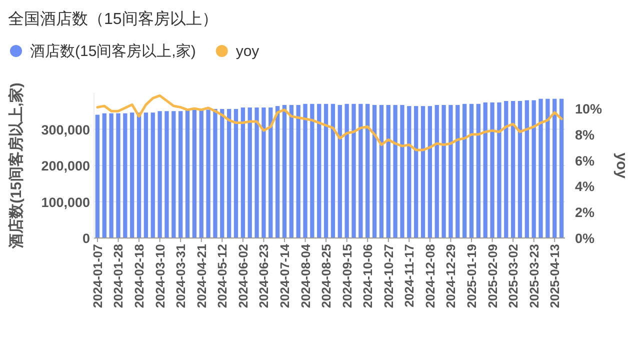 Image resolution: width=631 pixels, height=341 pixels. I want to click on legend-label: yoy, so click(248, 51).